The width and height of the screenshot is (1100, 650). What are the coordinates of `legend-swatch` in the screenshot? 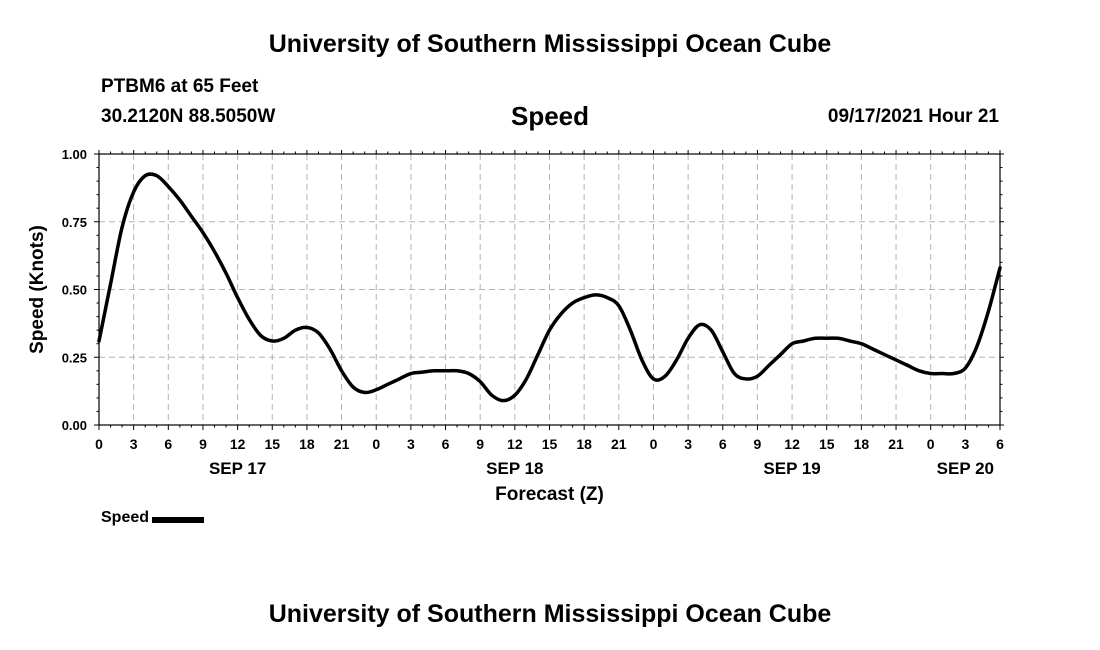 It's located at (178, 519).